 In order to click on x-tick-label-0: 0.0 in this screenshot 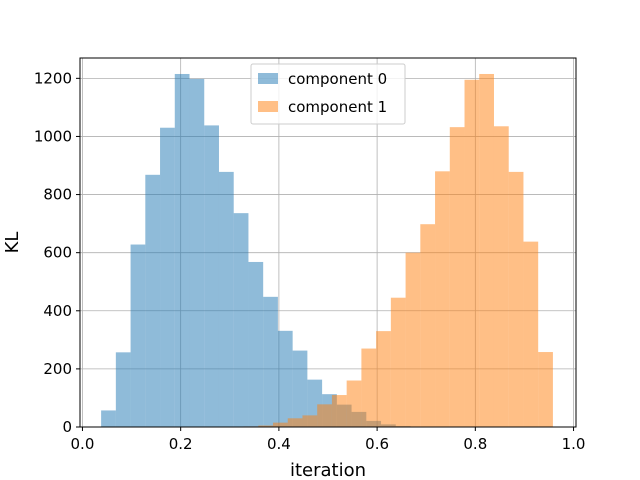, I will do `click(83, 444)`.